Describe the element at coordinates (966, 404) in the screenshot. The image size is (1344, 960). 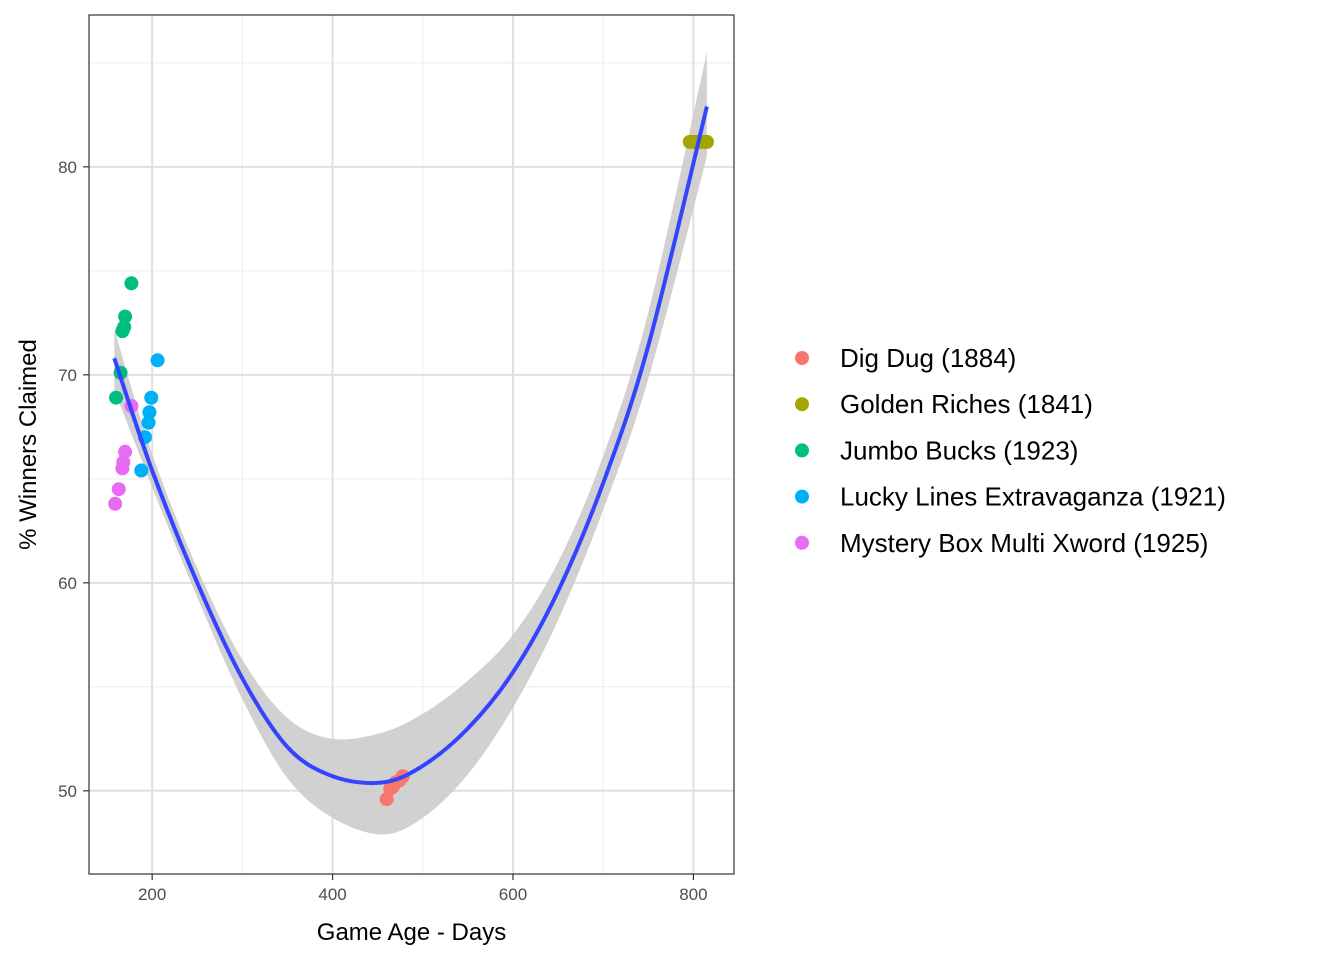
I see `legend-label: Golden Riches (1841)` at that location.